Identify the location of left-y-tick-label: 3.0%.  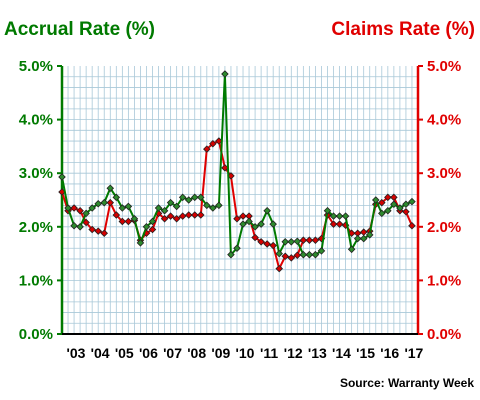
(36, 173).